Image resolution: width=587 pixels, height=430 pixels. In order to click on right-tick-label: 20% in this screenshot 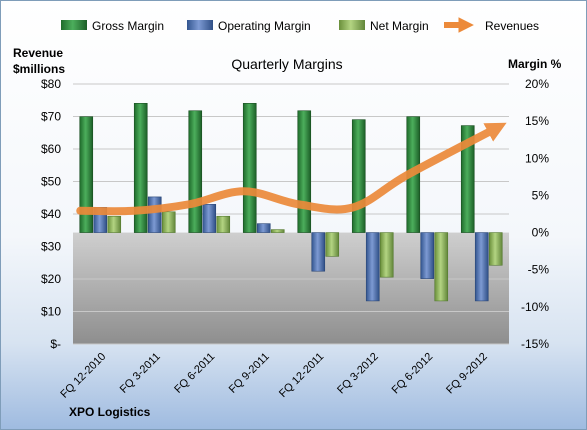, I will do `click(537, 84)`.